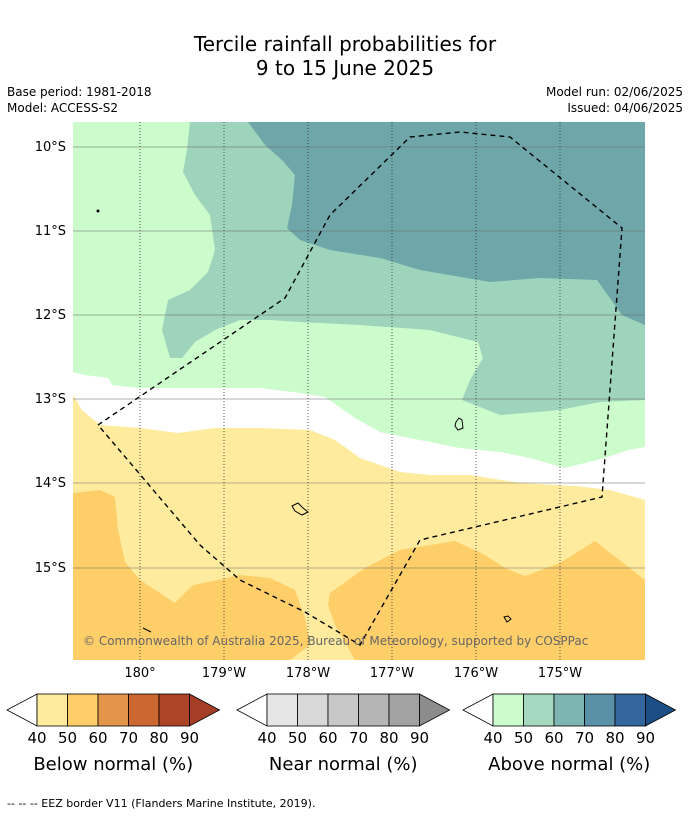 The width and height of the screenshot is (690, 816). What do you see at coordinates (358, 738) in the screenshot?
I see `colorbar-near-tick-70: 70` at bounding box center [358, 738].